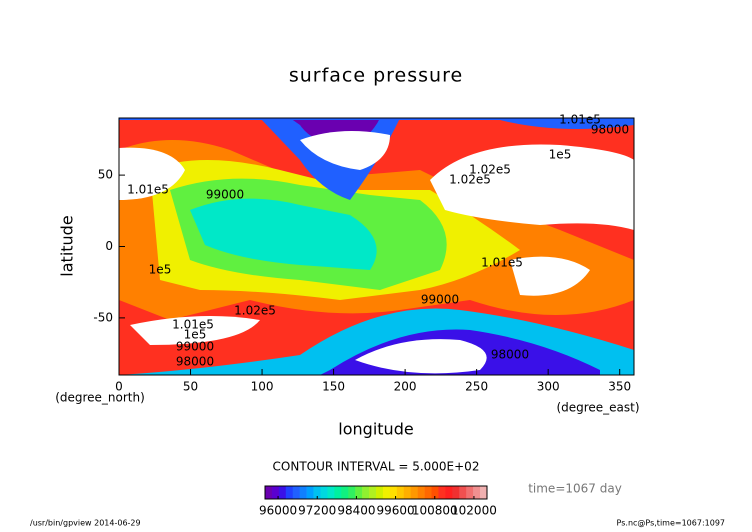 The width and height of the screenshot is (752, 532). I want to click on y-unit: (degree_north), so click(100, 398).